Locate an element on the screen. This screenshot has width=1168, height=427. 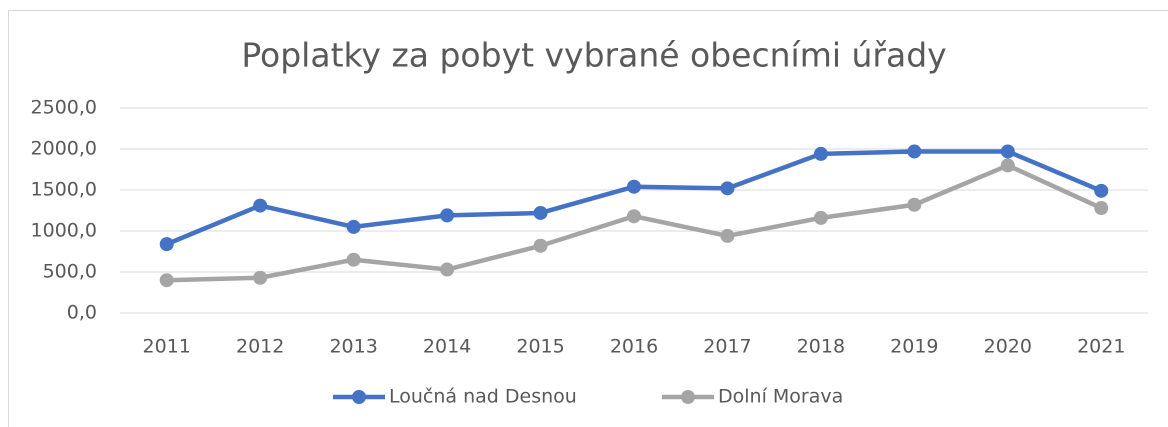
y-tick-label: 1000,0 is located at coordinates (64, 231).